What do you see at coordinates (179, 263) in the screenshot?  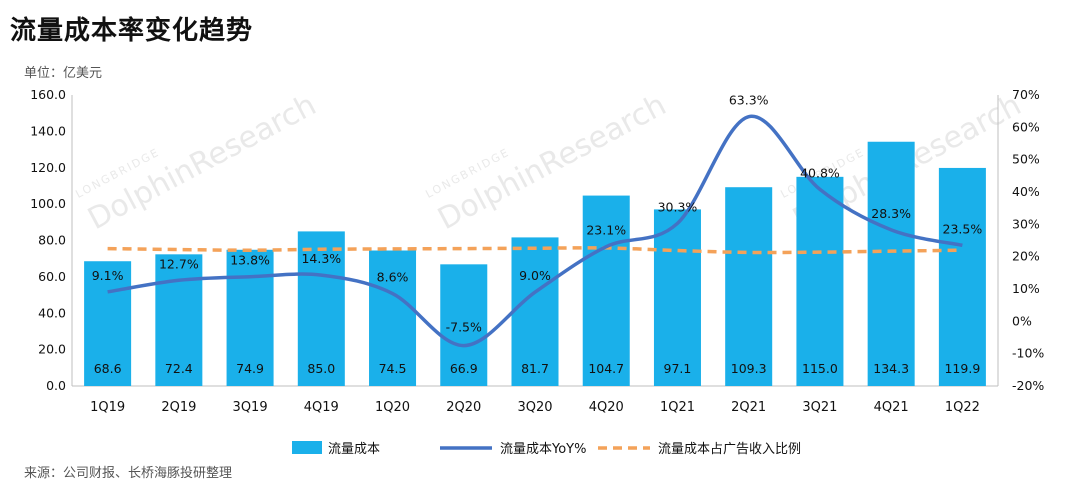 I see `yoy-value-label: 12.7%` at bounding box center [179, 263].